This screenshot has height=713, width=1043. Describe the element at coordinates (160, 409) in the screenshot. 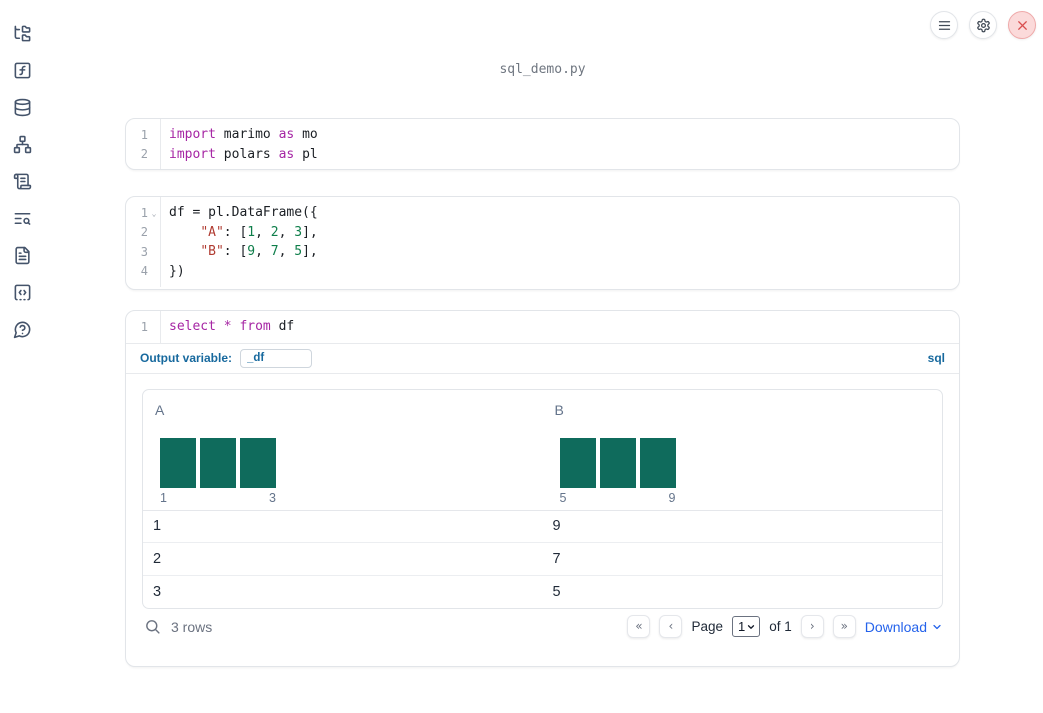

I see `column-header-a: A` at that location.